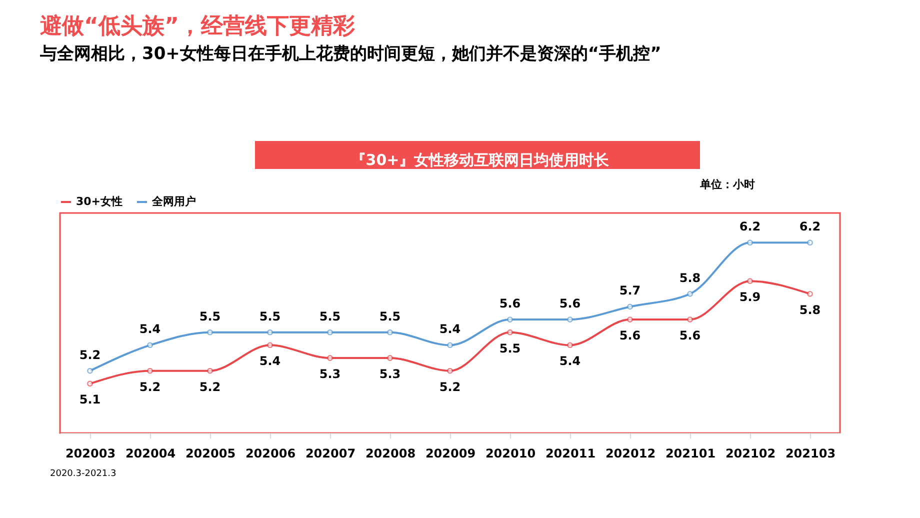 Image resolution: width=920 pixels, height=518 pixels. Describe the element at coordinates (330, 453) in the screenshot. I see `x-tick-label: 202007` at that location.